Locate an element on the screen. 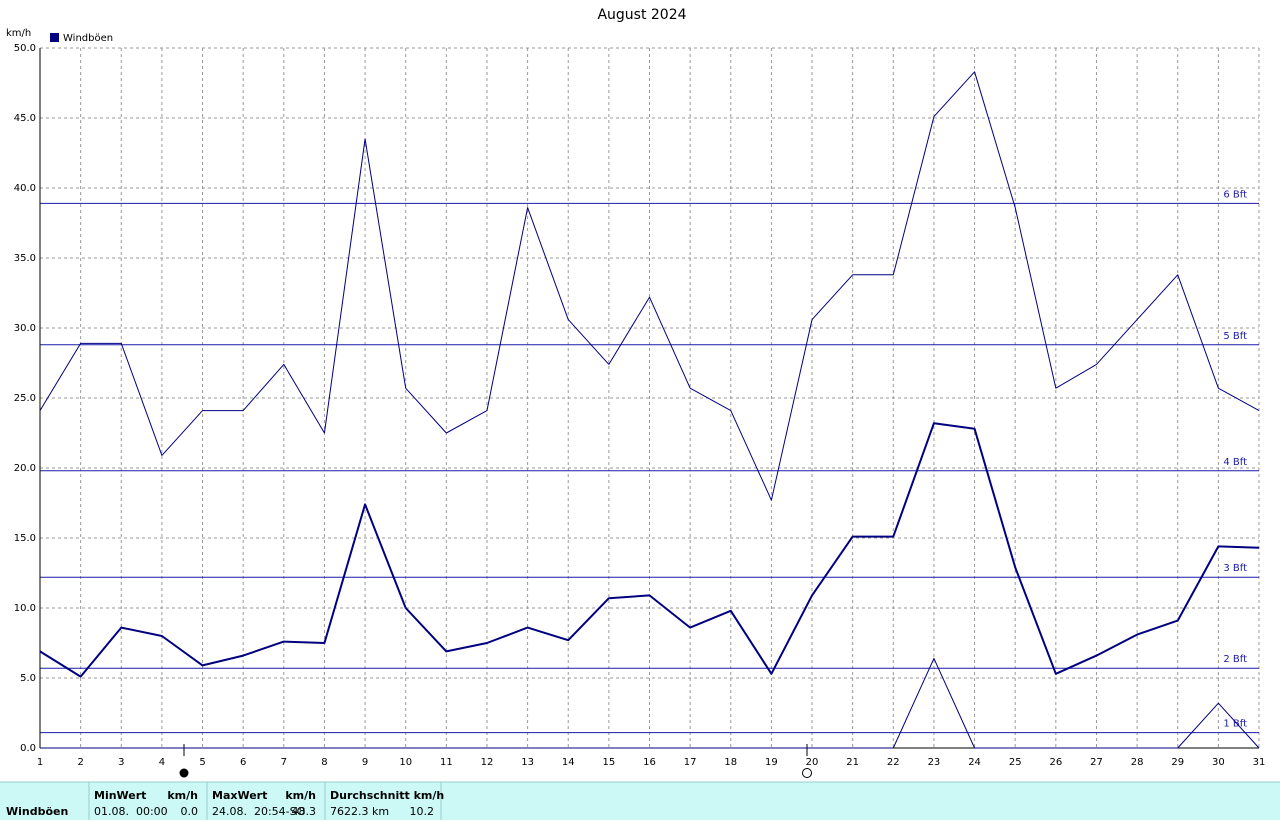  x-tick-label: 5 is located at coordinates (202, 762).